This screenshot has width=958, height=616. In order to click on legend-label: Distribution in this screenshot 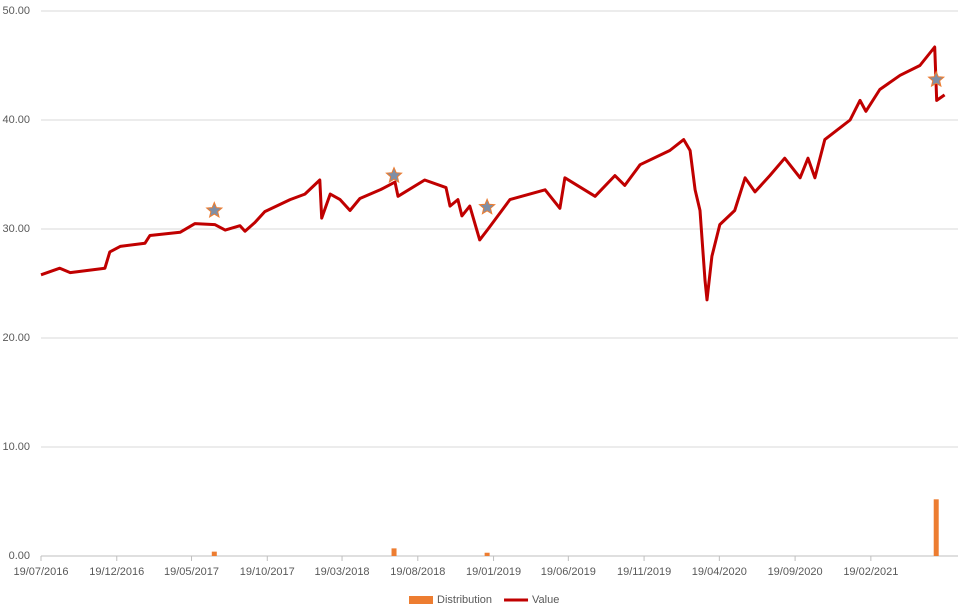, I will do `click(464, 600)`.